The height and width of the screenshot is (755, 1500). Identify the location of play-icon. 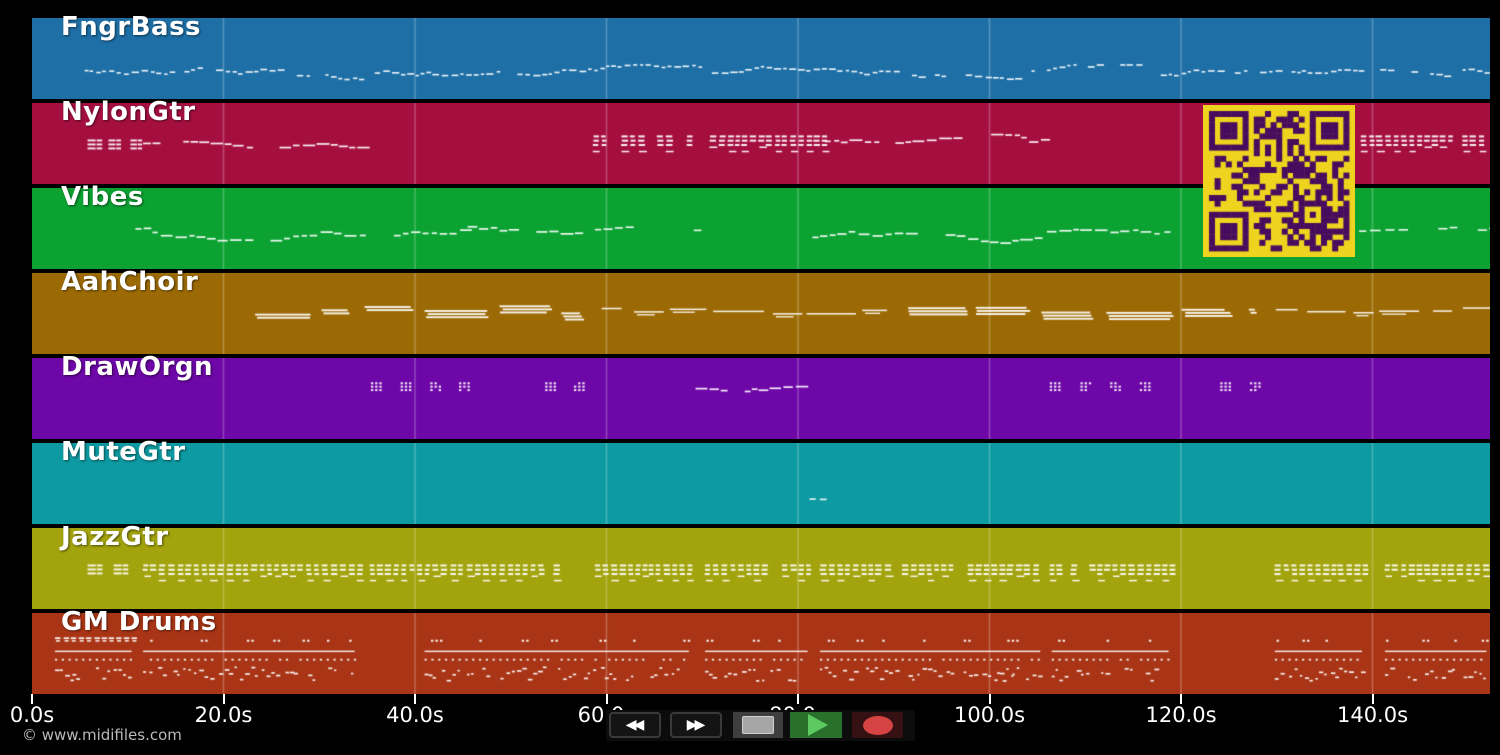
(818, 725).